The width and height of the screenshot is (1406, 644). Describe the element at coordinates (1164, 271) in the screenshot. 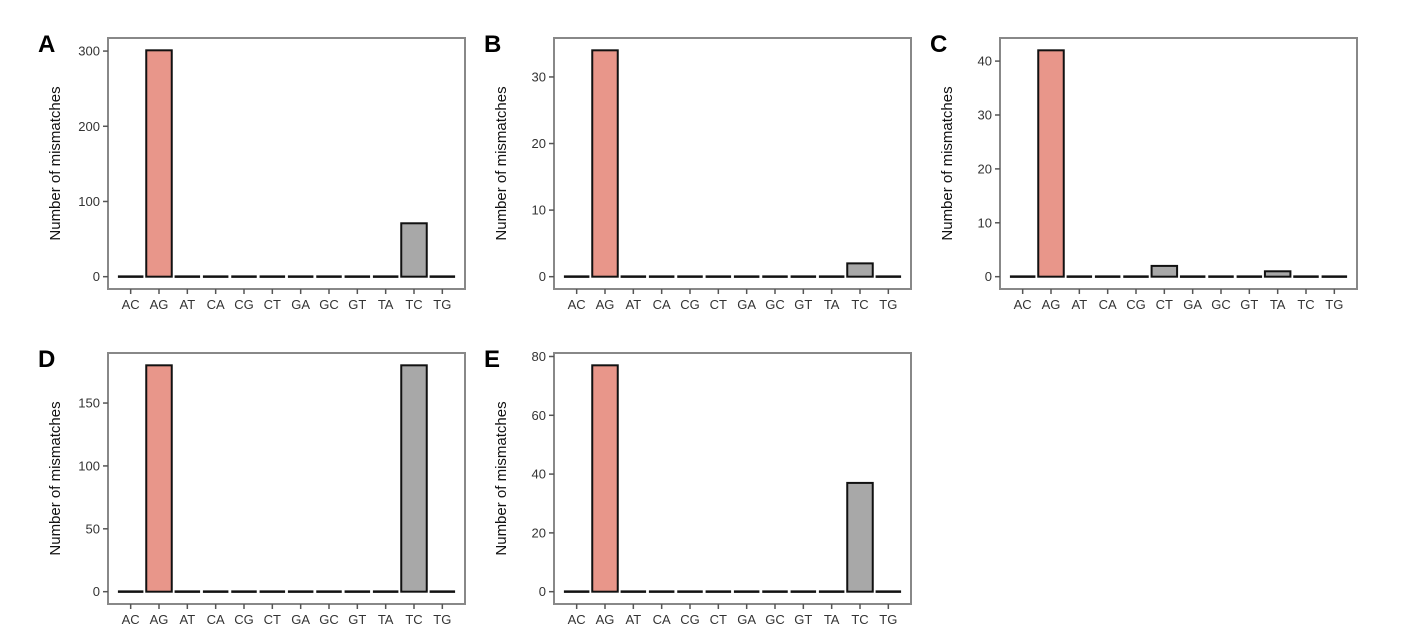

I see `bar-ct` at that location.